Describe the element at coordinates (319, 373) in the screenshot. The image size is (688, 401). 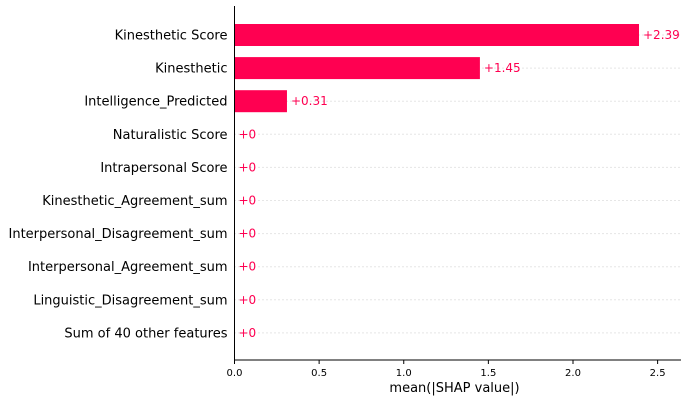
I see `x-tick-label: 0.5` at that location.